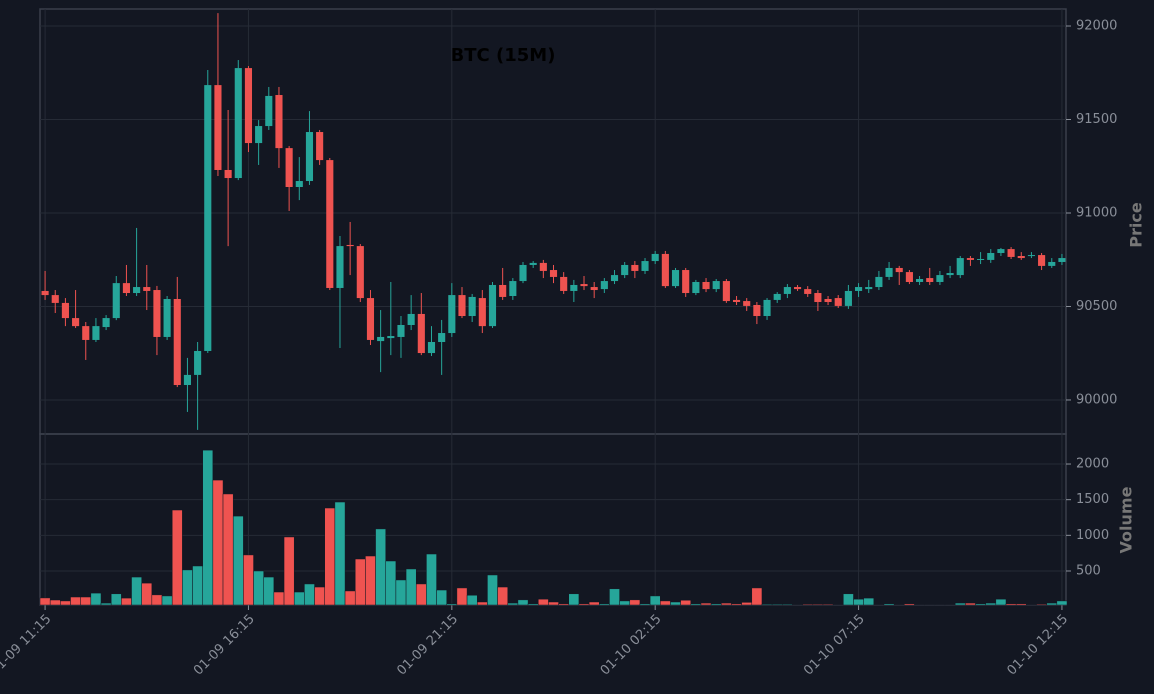  Describe the element at coordinates (1096, 306) in the screenshot. I see `y-tick-label: 90500` at that location.